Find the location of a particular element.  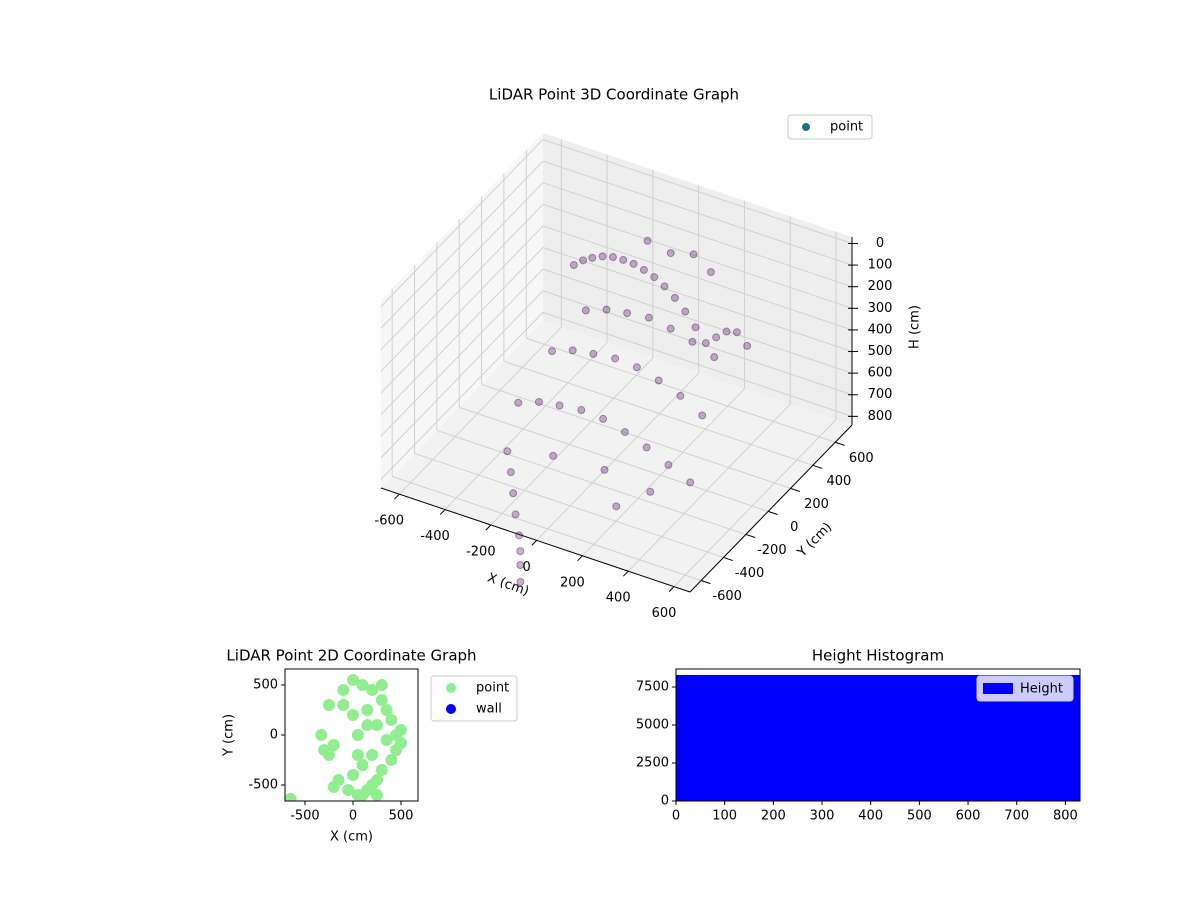

legend-label: point is located at coordinates (846, 127).